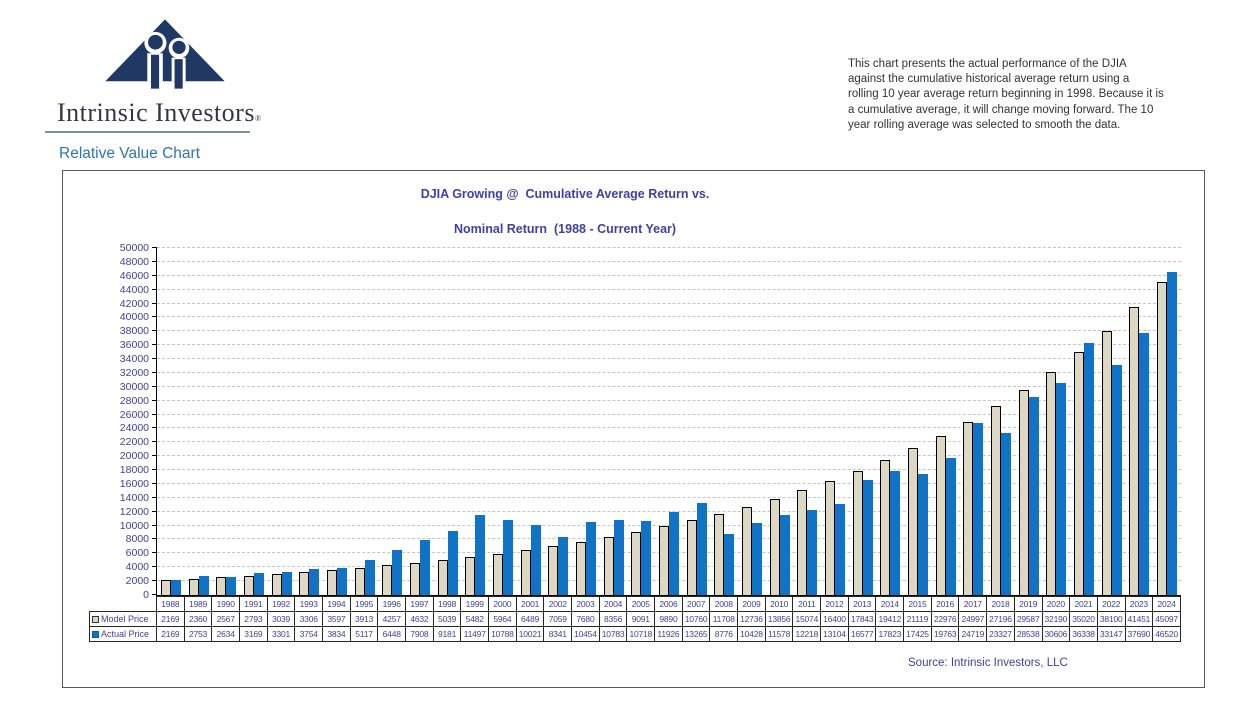 This screenshot has width=1243, height=704. I want to click on bar-model-2012, so click(829, 538).